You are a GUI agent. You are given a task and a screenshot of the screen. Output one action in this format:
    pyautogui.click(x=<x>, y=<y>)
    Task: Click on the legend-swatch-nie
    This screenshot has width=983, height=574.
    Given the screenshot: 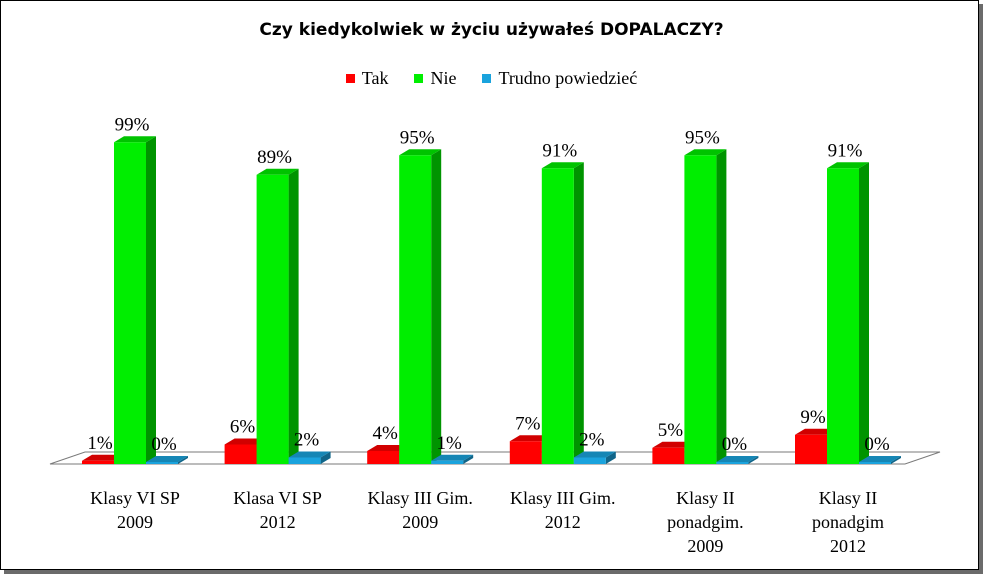 What is the action you would take?
    pyautogui.click(x=419, y=78)
    